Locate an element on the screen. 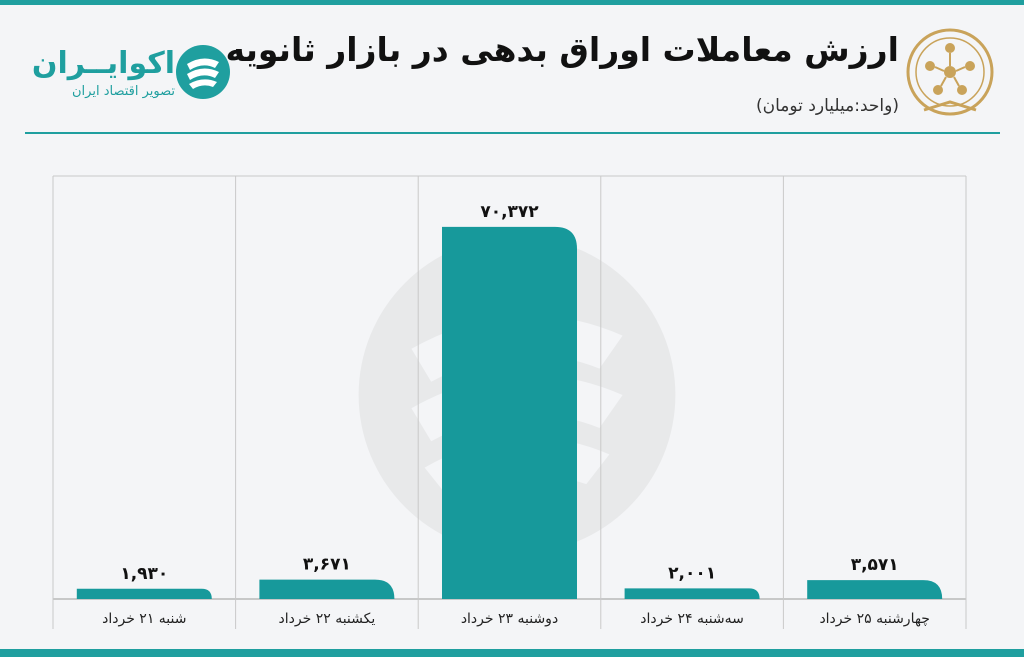  data-label-2: ۳,۶۷۱ is located at coordinates (327, 565).